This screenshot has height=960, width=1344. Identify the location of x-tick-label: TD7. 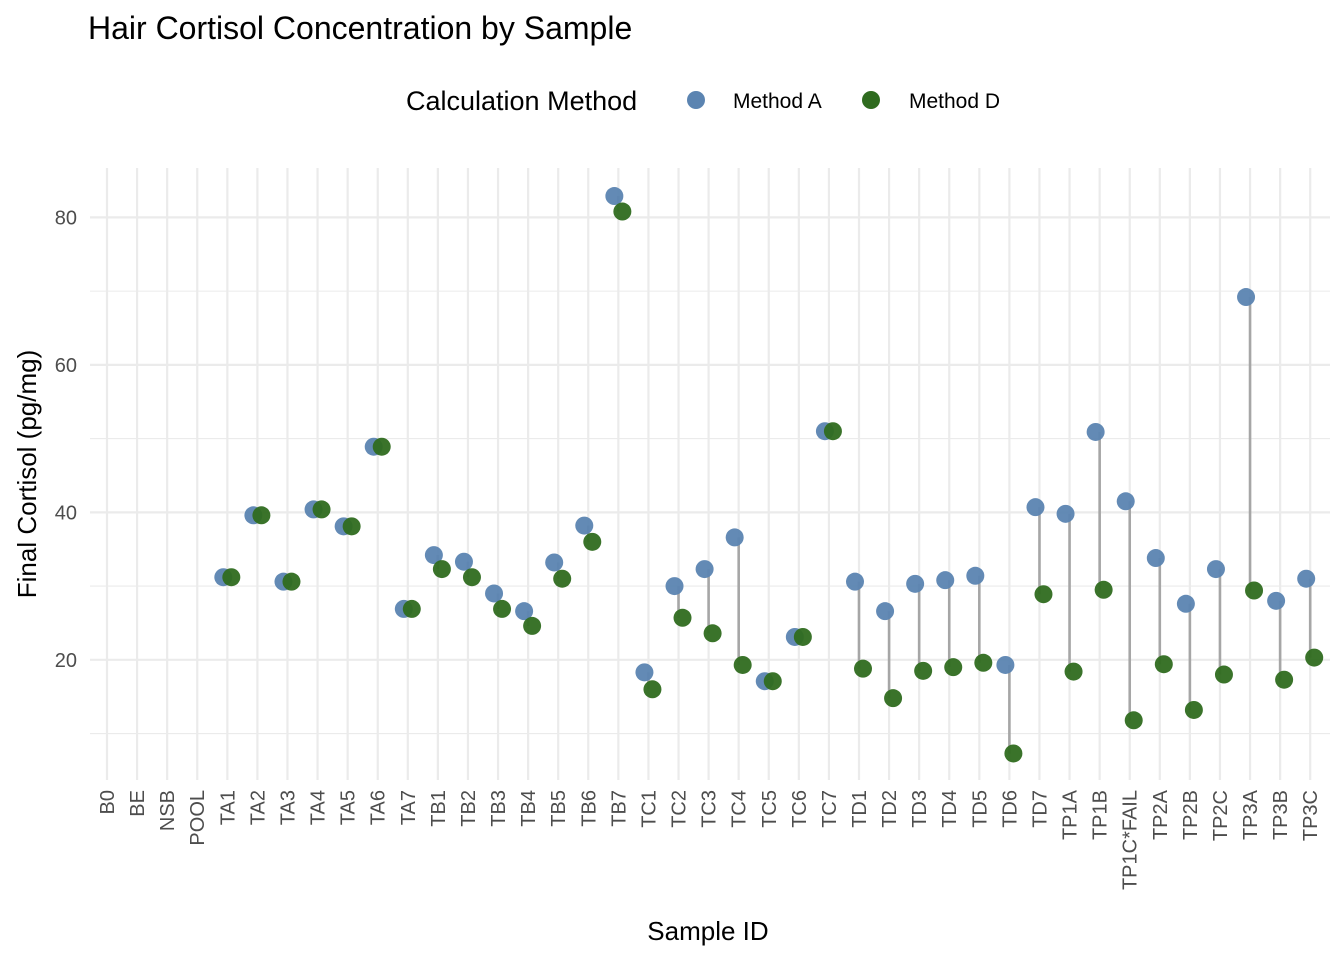
(1040, 809).